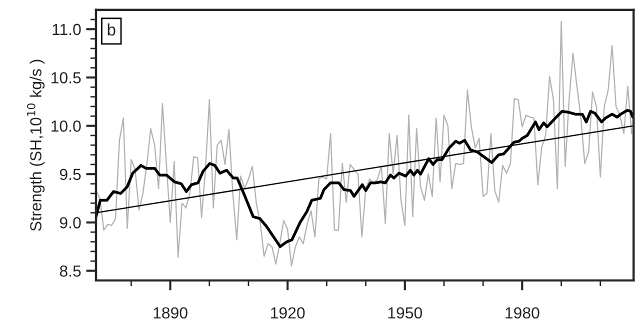 The image size is (640, 328). I want to click on x-tick-label: 1890, so click(171, 313).